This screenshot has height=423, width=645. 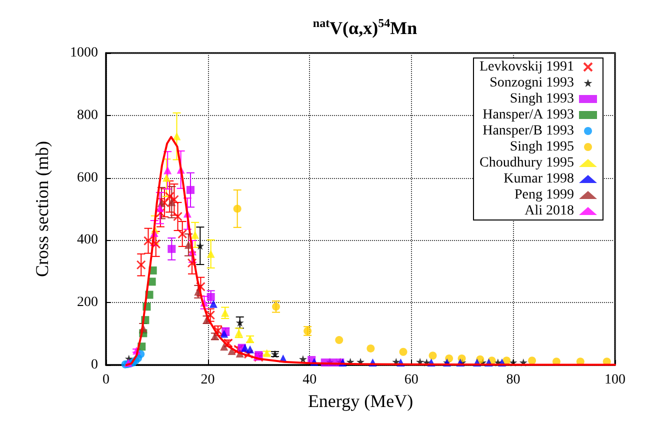 What do you see at coordinates (542, 99) in the screenshot?
I see `legend-label: Singh 1993` at bounding box center [542, 99].